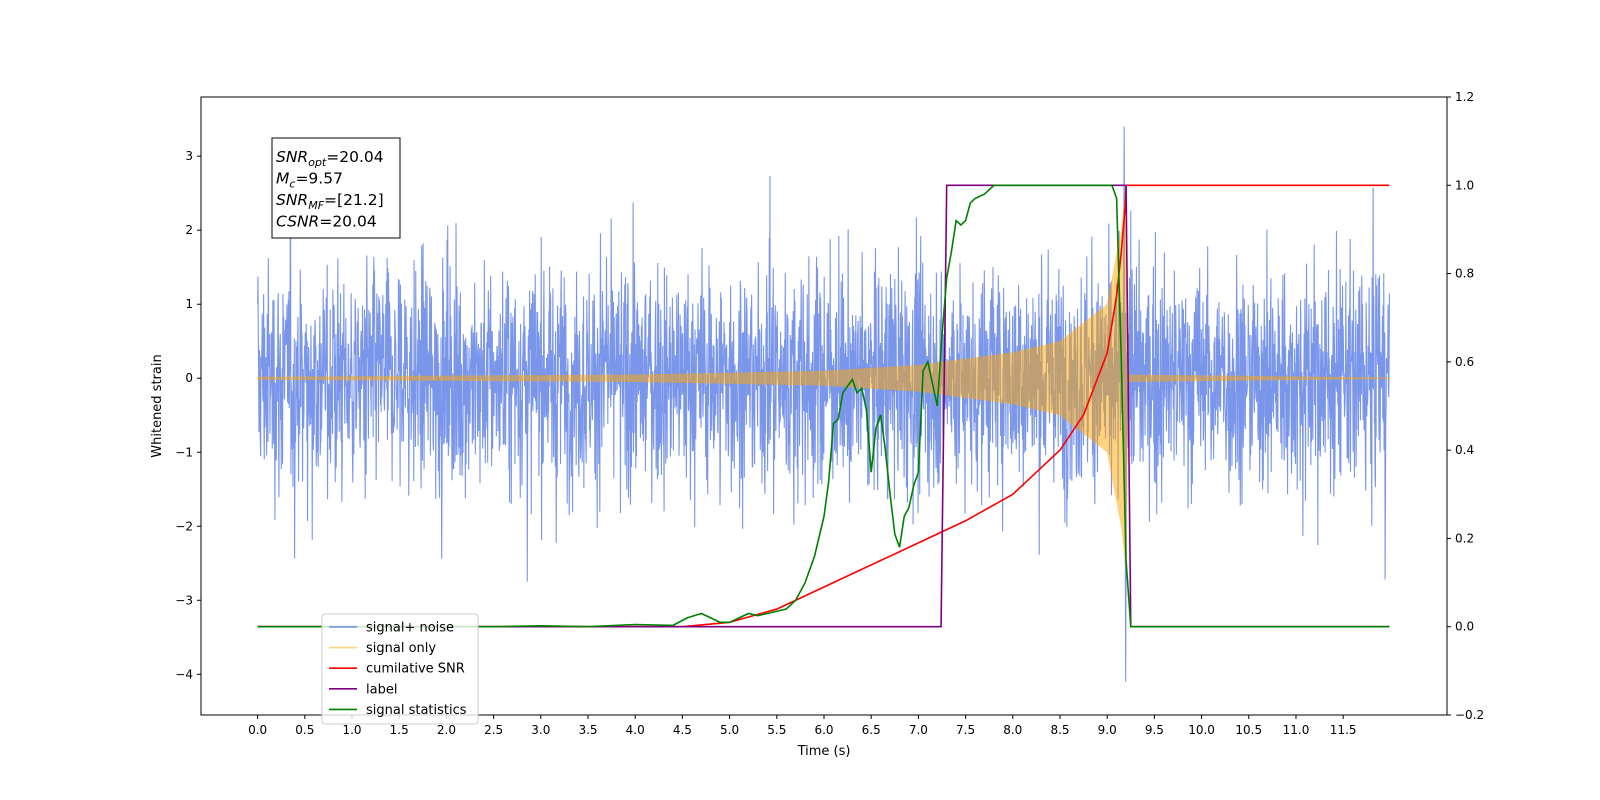  I want to click on y2-axis-ticks: 1.2 1.0 0.8 0.6 0.4 0.2 0.0 −0.2, so click(1465, 406).